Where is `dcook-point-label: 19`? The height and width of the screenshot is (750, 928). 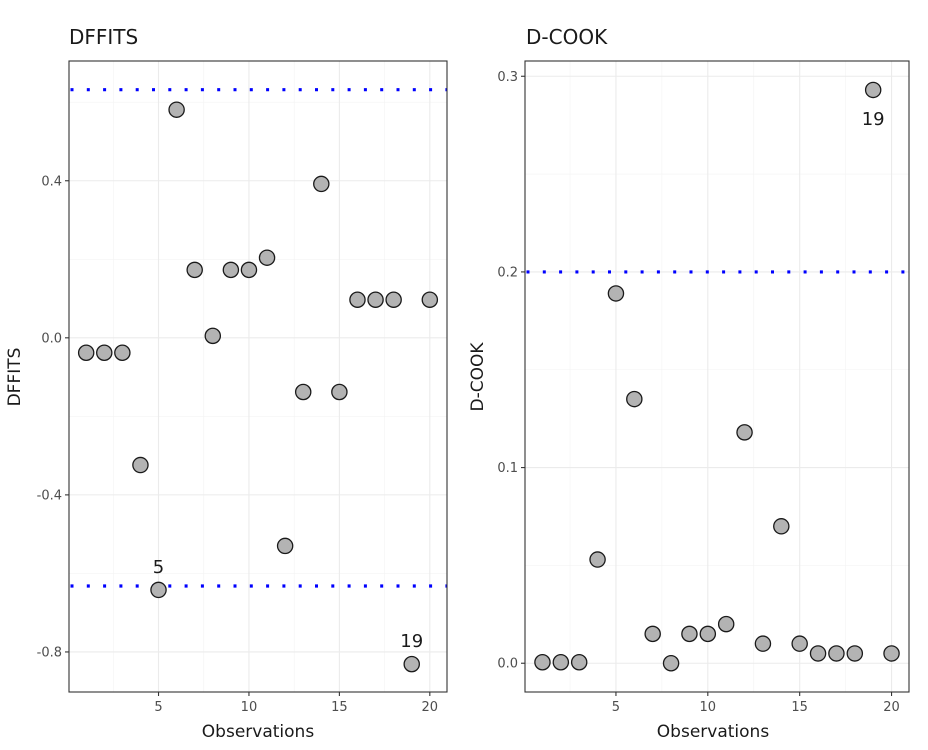
dcook-point-label: 19 is located at coordinates (873, 119).